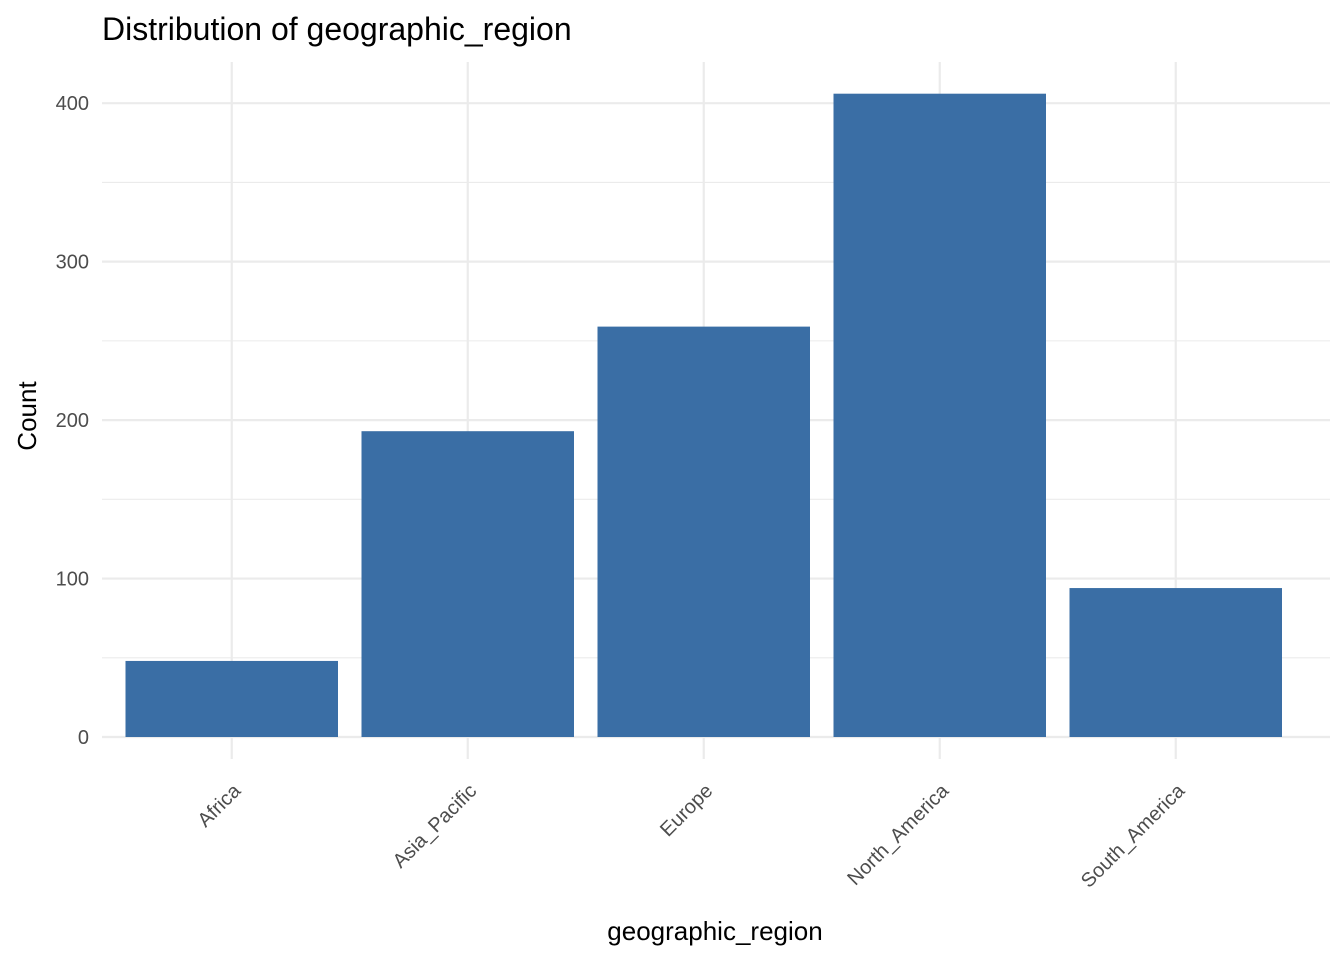 This screenshot has width=1344, height=960. Describe the element at coordinates (72, 580) in the screenshot. I see `y-tick-label: 100` at that location.